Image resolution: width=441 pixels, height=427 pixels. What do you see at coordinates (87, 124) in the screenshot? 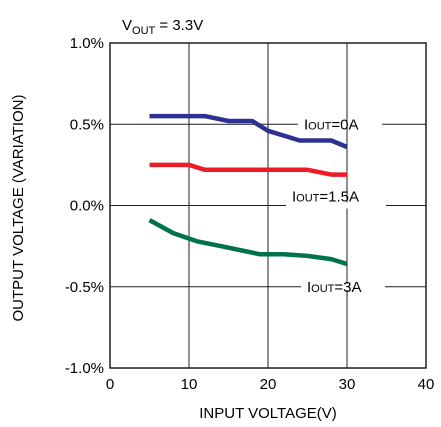
I see `y-tick-label: 0.5%` at bounding box center [87, 124].